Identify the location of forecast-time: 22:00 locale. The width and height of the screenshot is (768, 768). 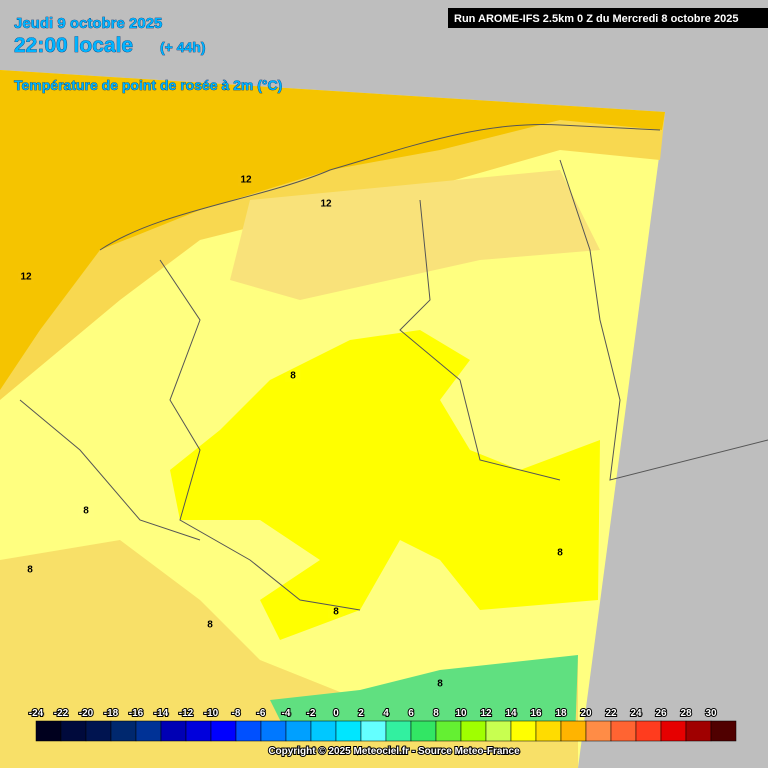
(73, 45).